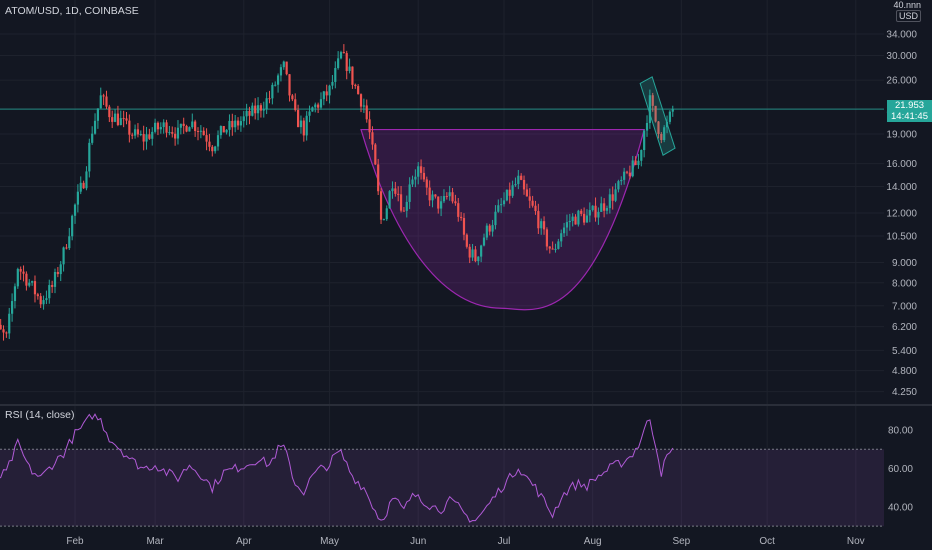 This screenshot has width=932, height=550. I want to click on scale-top-label: 40.nnn, so click(907, 5).